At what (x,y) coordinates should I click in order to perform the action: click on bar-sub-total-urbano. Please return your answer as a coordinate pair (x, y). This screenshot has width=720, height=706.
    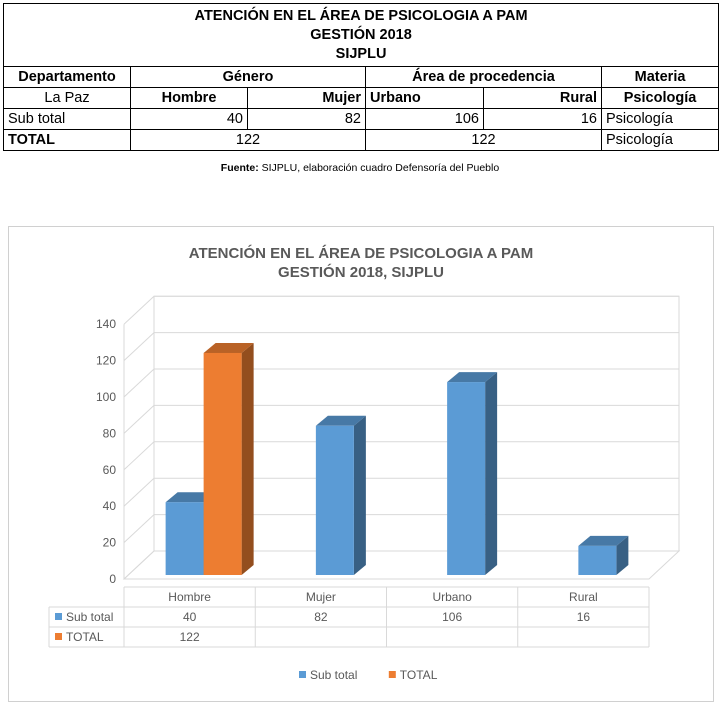
    Looking at the image, I should click on (466, 478).